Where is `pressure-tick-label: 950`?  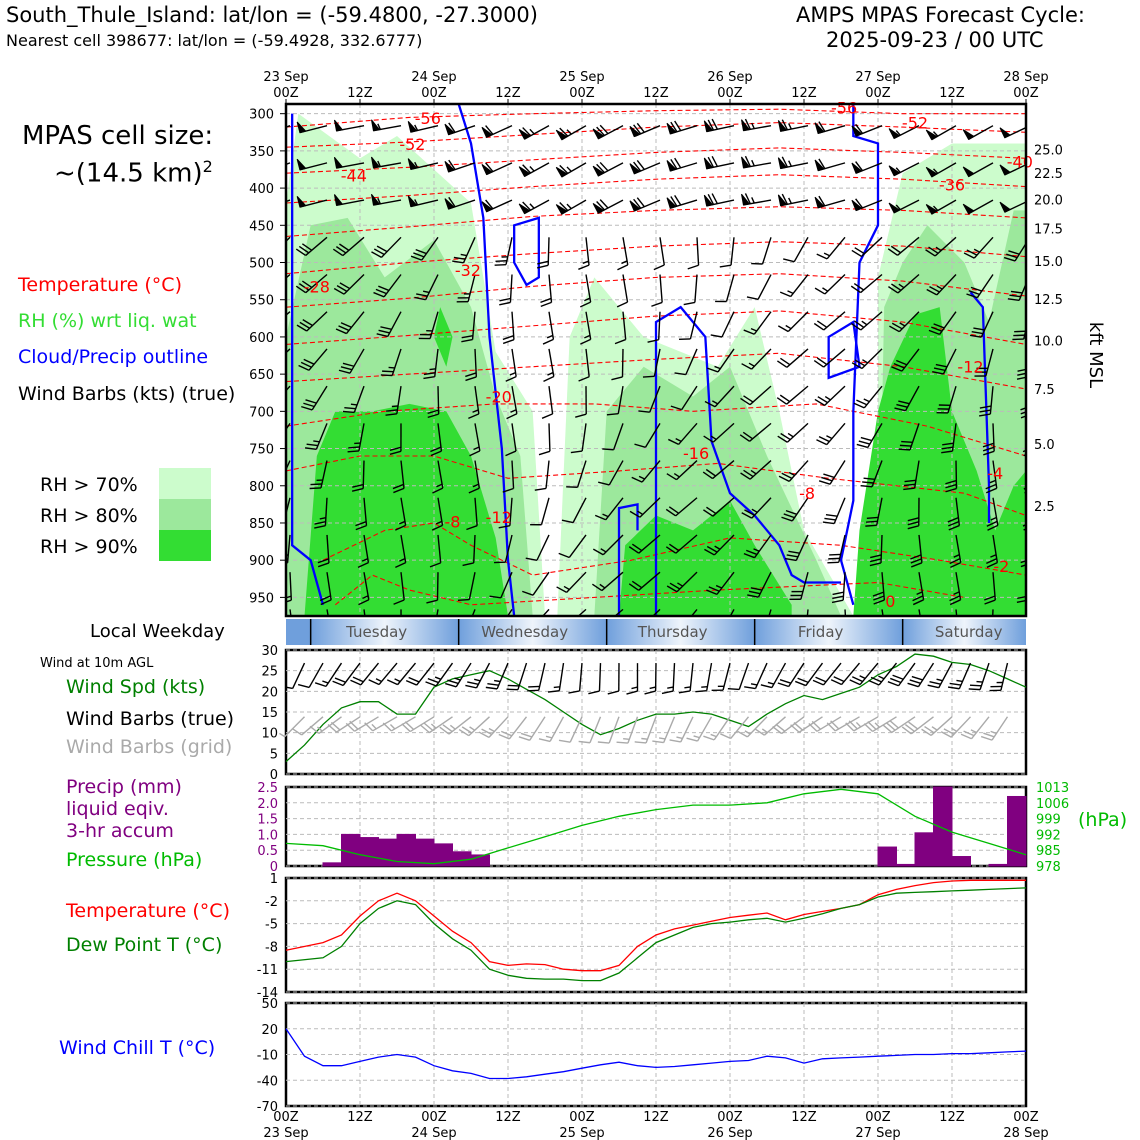
pressure-tick-label: 950 is located at coordinates (261, 598).